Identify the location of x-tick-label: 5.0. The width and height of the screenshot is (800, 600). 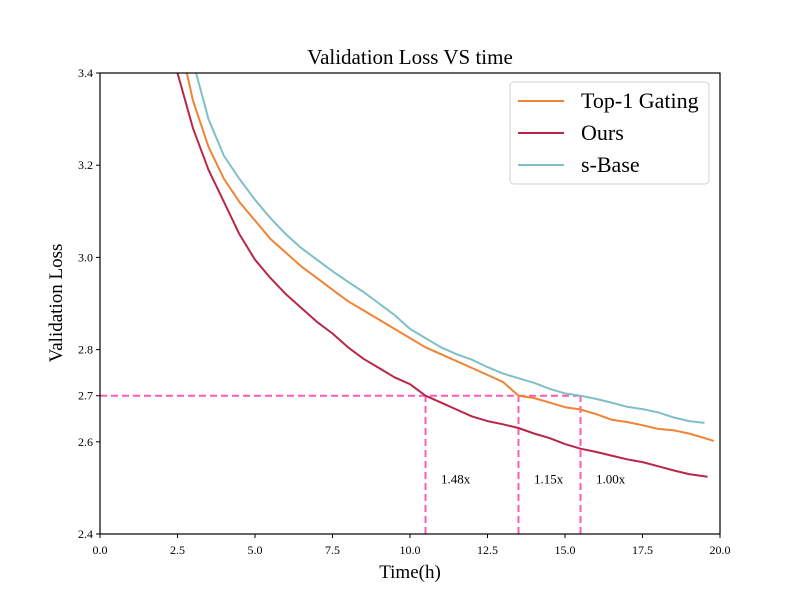
(255, 550).